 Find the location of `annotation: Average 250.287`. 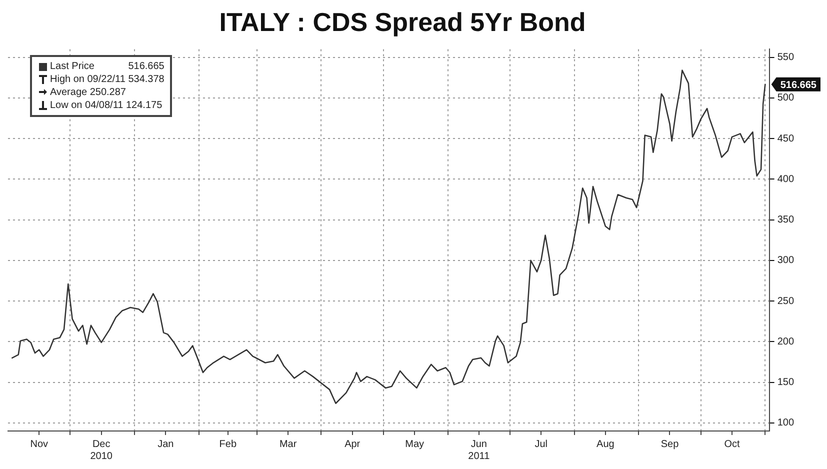

annotation: Average 250.287 is located at coordinates (88, 93).